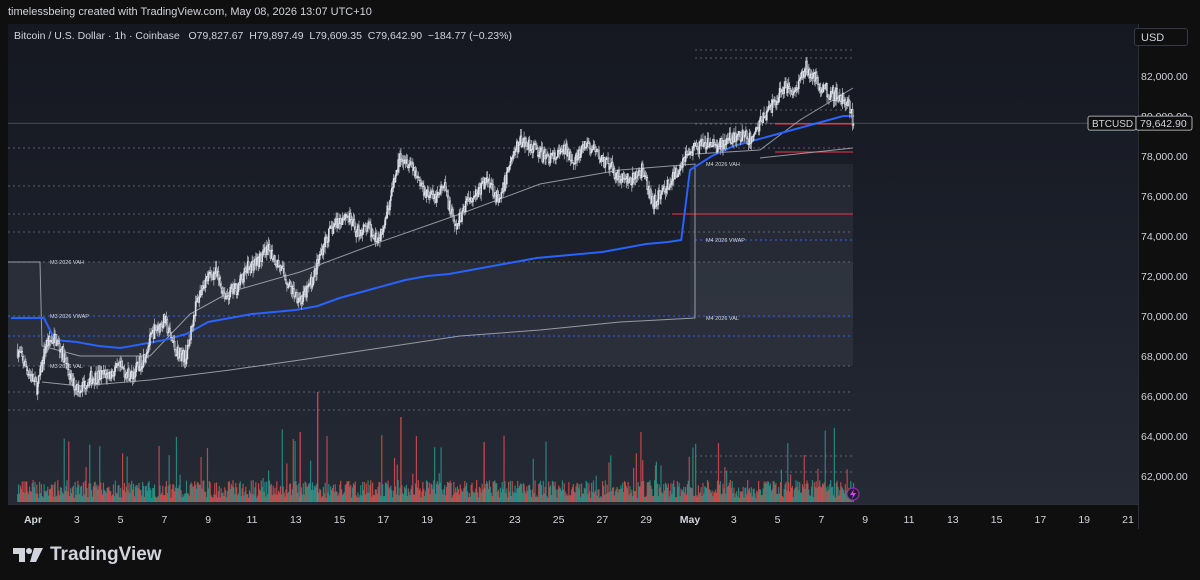 The height and width of the screenshot is (580, 1200). Describe the element at coordinates (87, 555) in the screenshot. I see `tradingview-logo: TradingView` at that location.